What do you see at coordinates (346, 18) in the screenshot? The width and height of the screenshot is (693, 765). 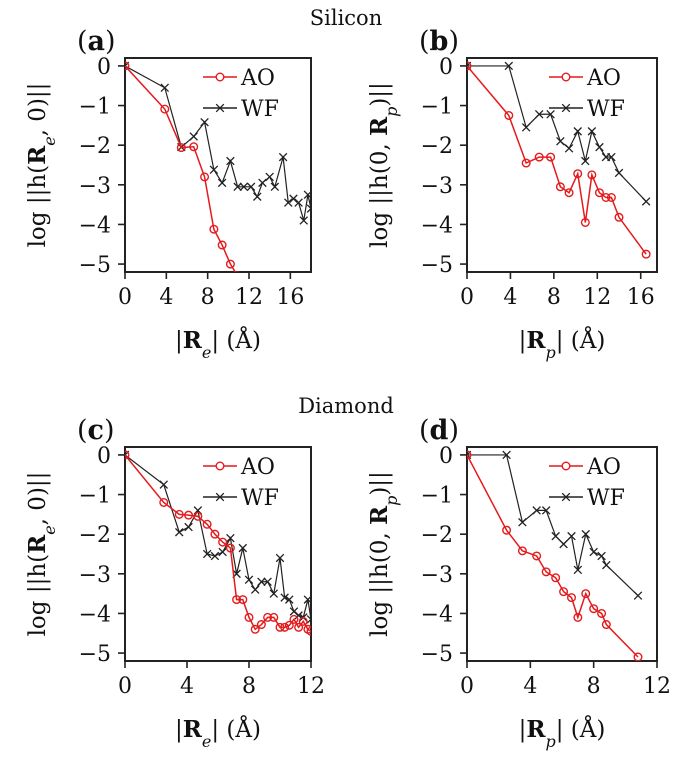 I see `group-title-silicon: Silicon` at bounding box center [346, 18].